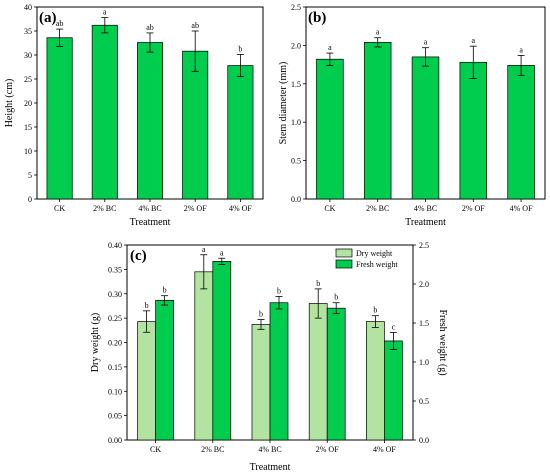  What do you see at coordinates (28, 151) in the screenshot?
I see `y-tick-label: 10` at bounding box center [28, 151].